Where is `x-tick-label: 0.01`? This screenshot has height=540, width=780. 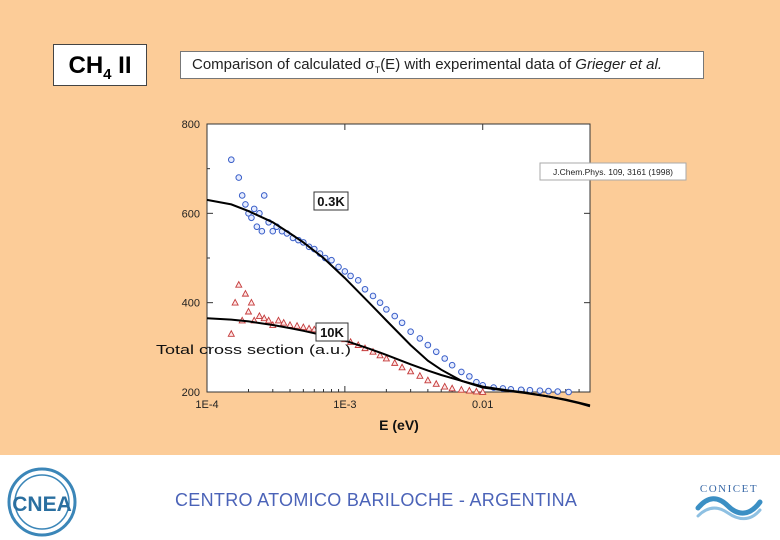 x-tick-label: 0.01 is located at coordinates (482, 405).